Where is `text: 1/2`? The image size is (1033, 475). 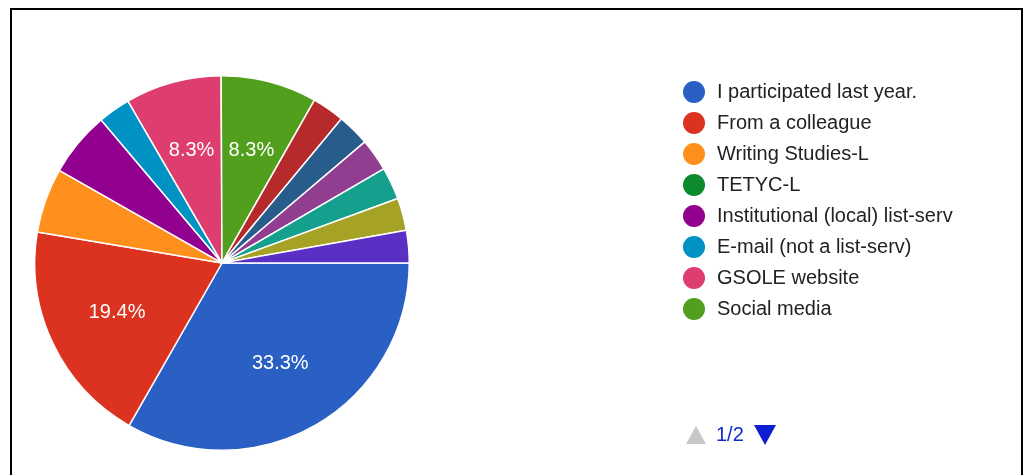 text: 1/2 is located at coordinates (730, 434).